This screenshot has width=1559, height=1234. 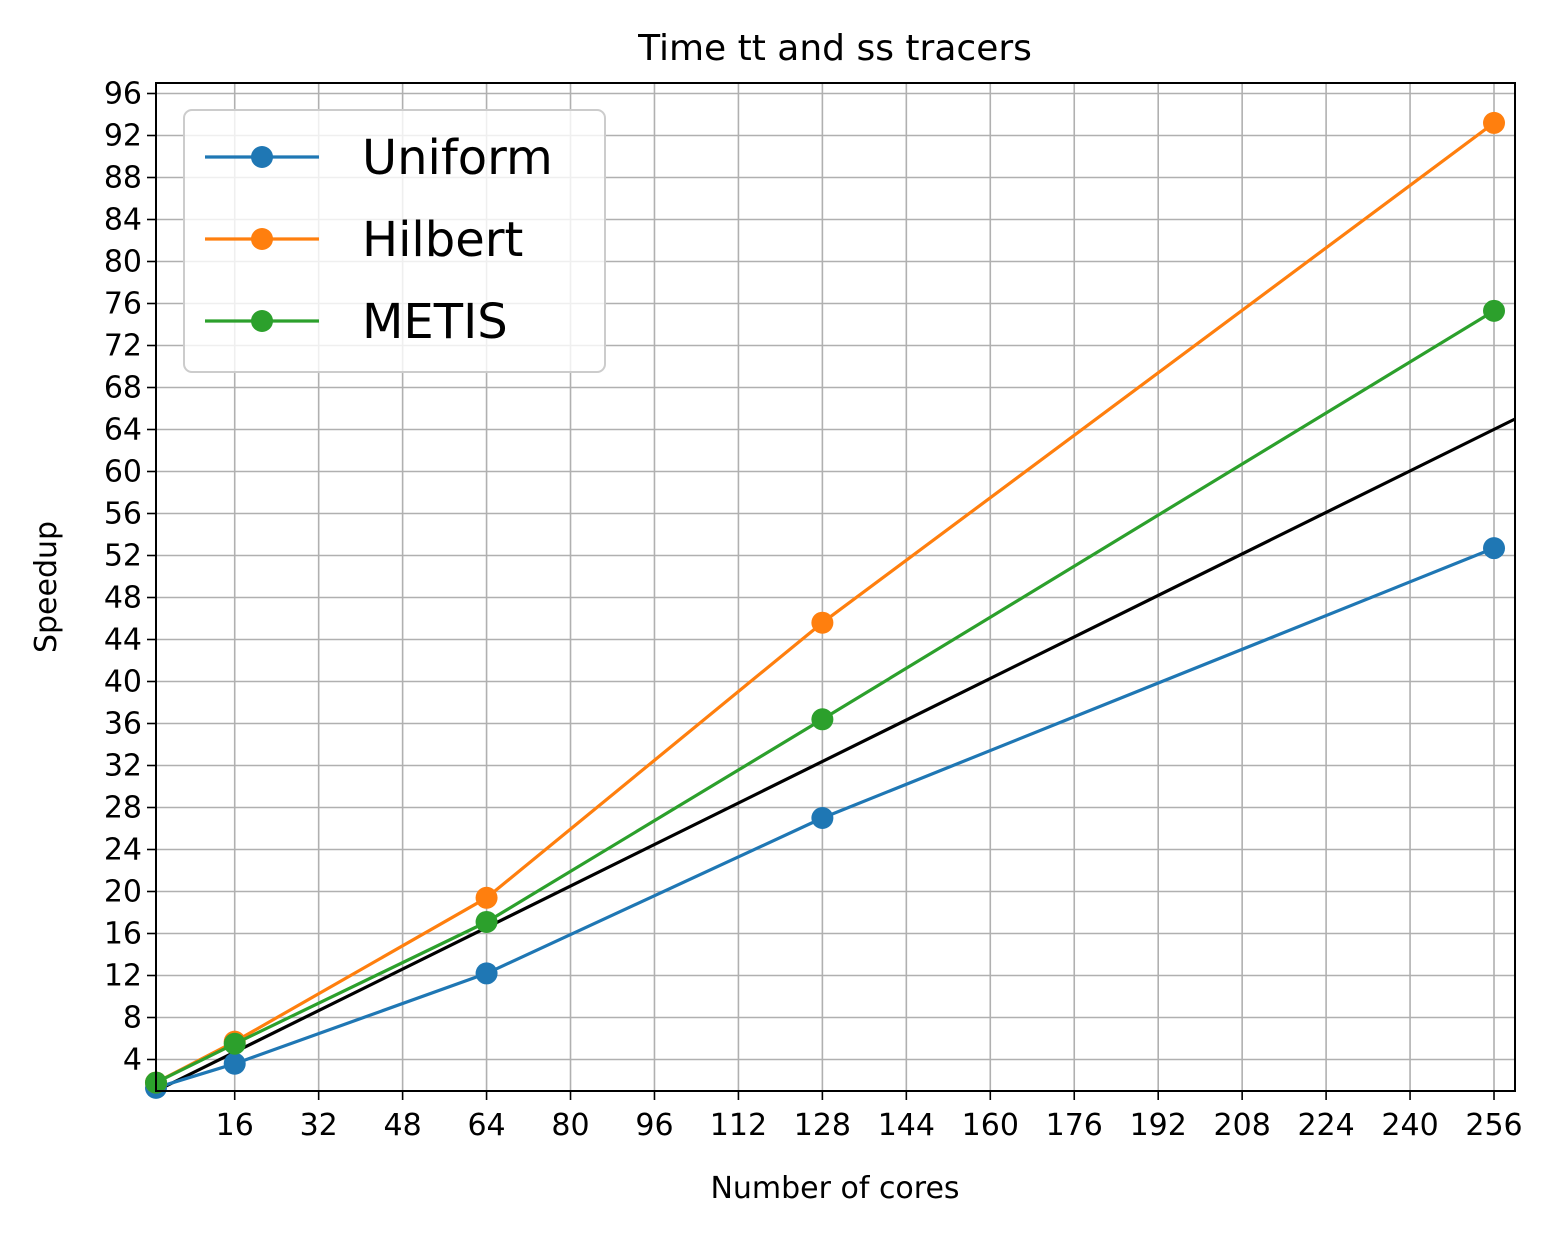 I want to click on y-tick-label: 56, so click(x=123, y=514).